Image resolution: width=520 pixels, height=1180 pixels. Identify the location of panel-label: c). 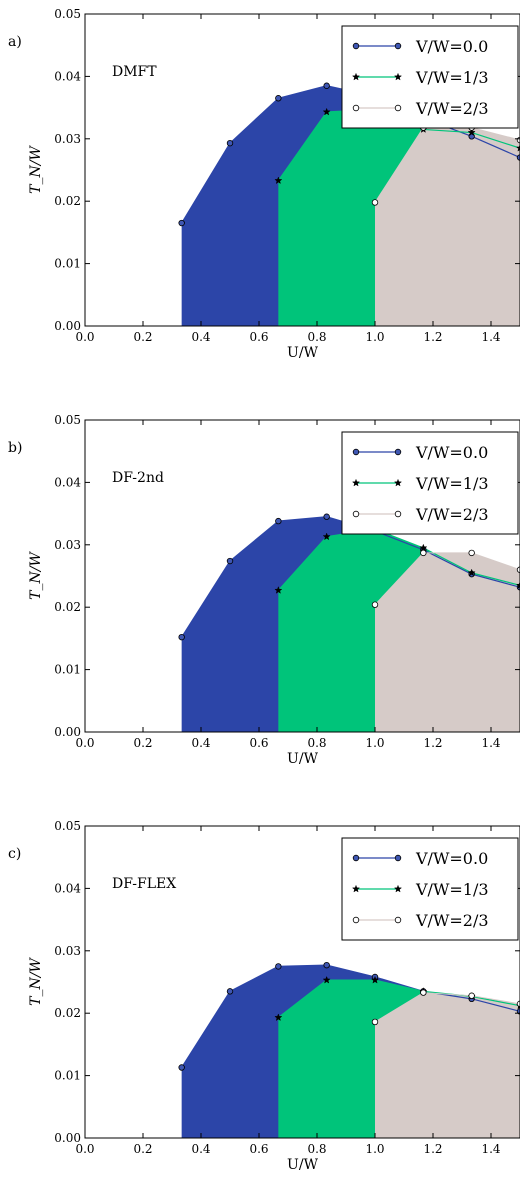
(14, 854).